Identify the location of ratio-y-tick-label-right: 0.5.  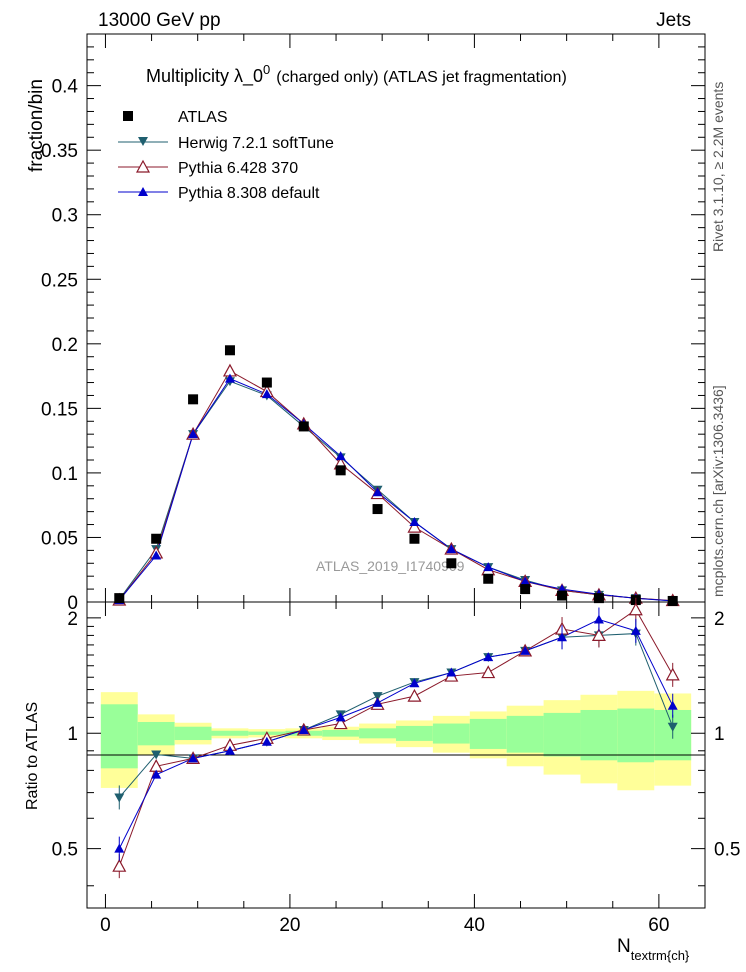
(727, 850).